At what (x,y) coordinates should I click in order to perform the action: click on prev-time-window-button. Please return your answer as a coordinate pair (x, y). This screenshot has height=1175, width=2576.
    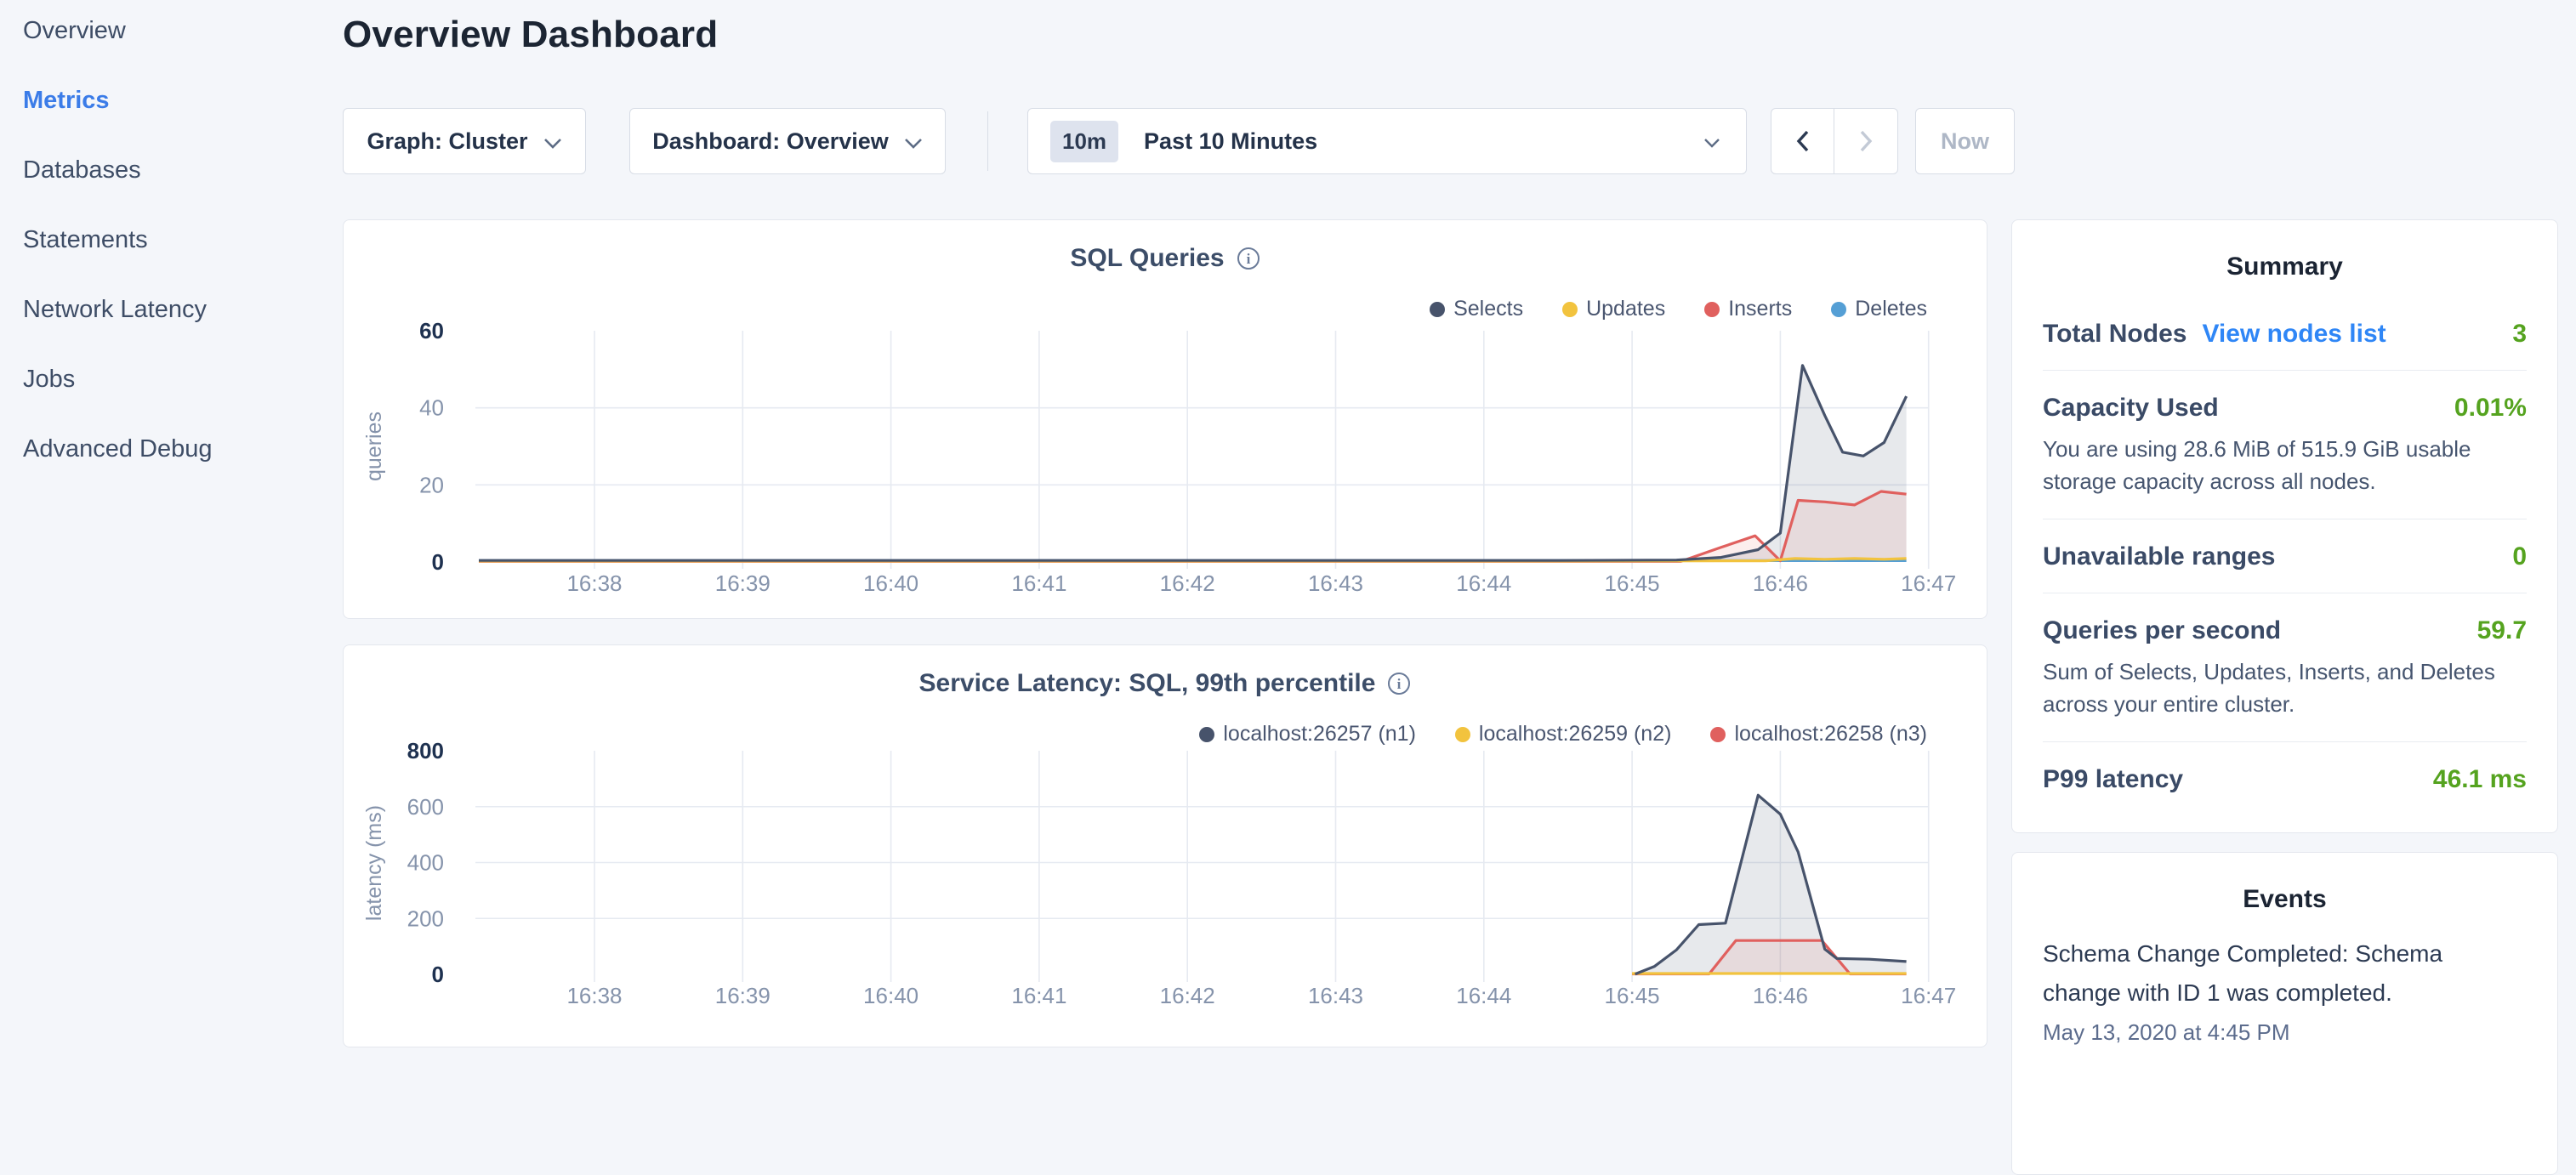
    Looking at the image, I should click on (1802, 141).